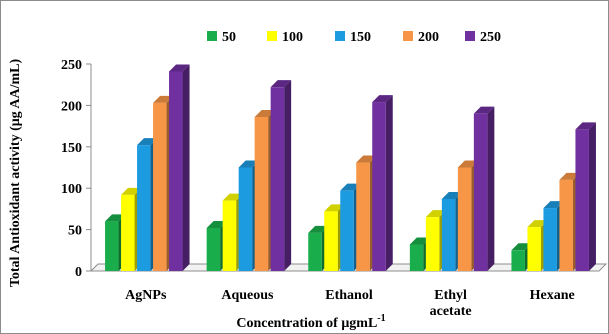  I want to click on legend-item: 150, so click(353, 37).